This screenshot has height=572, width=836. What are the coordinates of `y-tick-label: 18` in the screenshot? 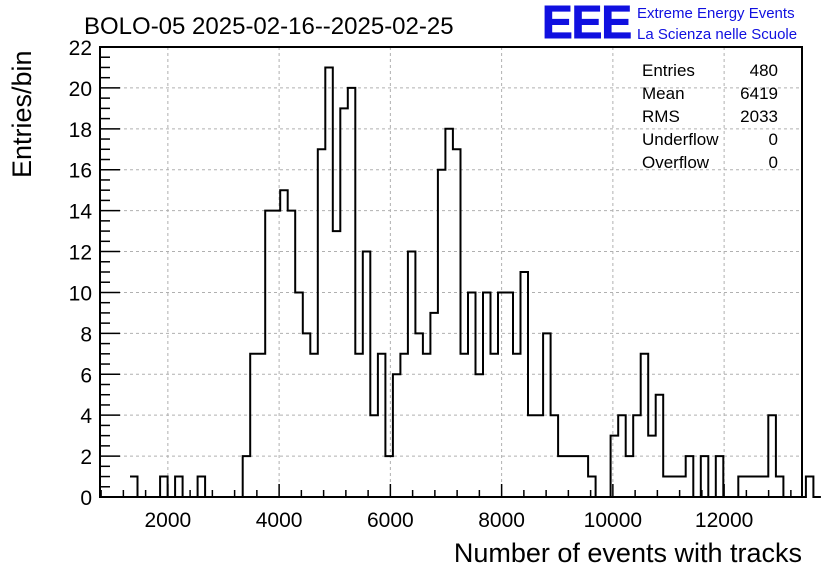 It's located at (80, 130).